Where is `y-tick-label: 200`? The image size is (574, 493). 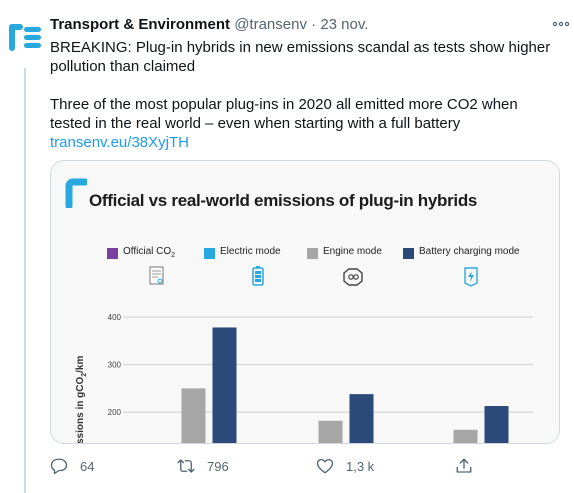
y-tick-label: 200 is located at coordinates (115, 412).